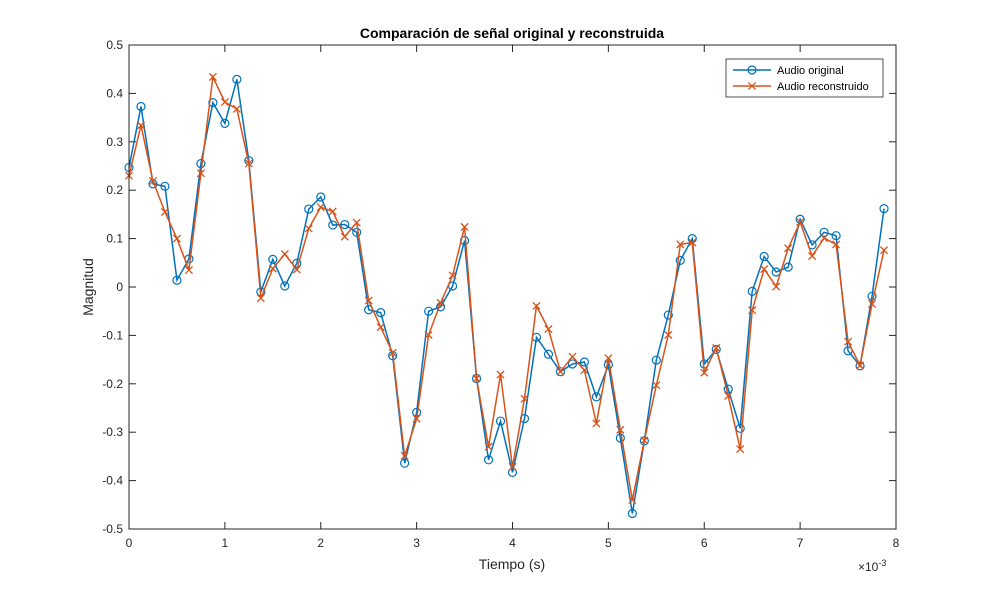 The height and width of the screenshot is (594, 990). Describe the element at coordinates (112, 335) in the screenshot. I see `y-tick-label: -0.1` at that location.